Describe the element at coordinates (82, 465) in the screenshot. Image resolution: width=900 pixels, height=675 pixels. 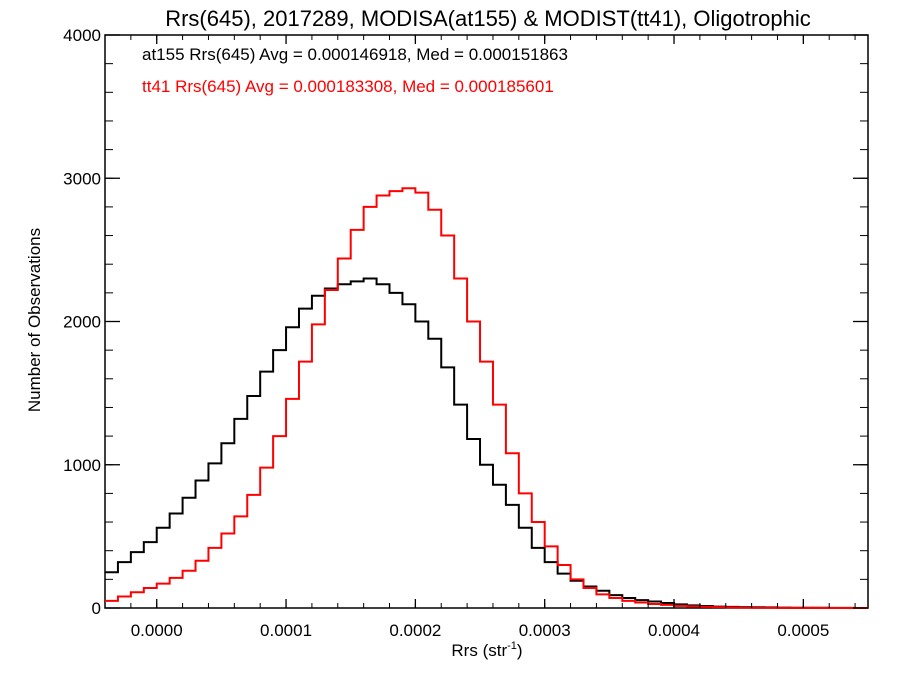
I see `y-tick-label: 1000` at that location.